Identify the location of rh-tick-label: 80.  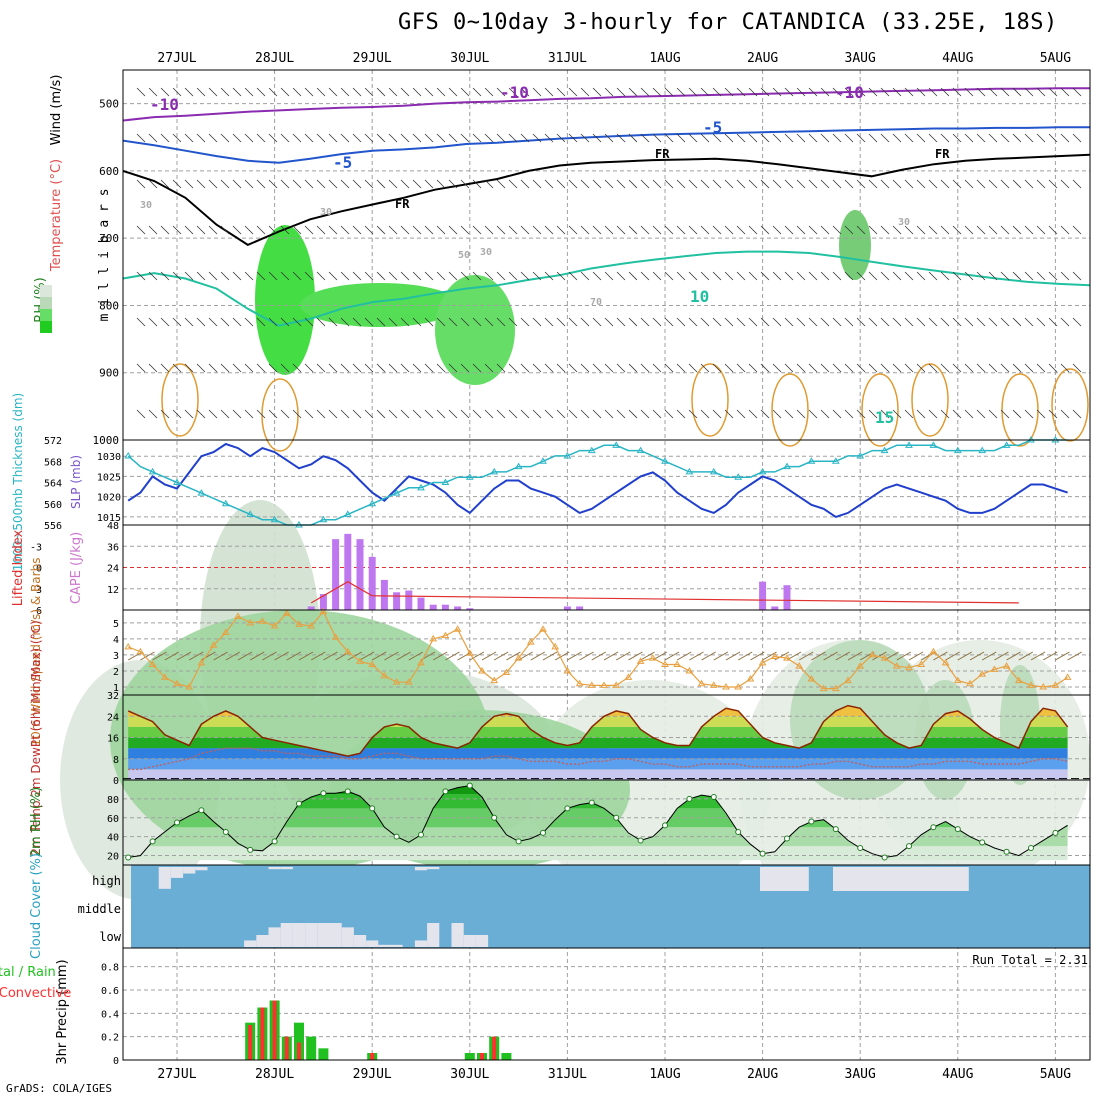
(113, 800).